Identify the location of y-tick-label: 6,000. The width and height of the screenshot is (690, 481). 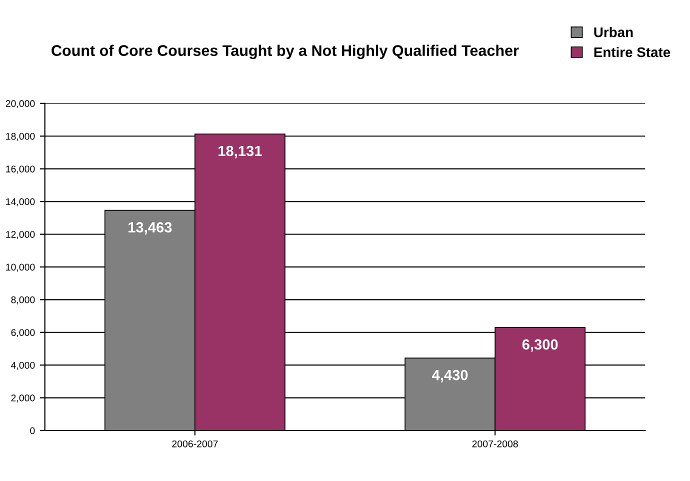
(23, 333).